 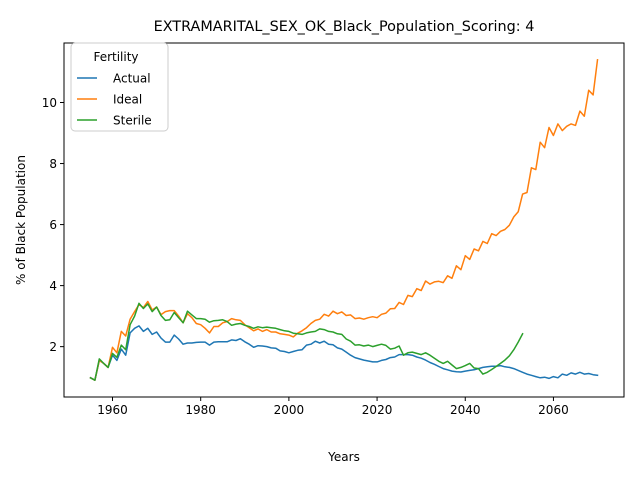 I want to click on x-tick-label: 1980, so click(x=200, y=410).